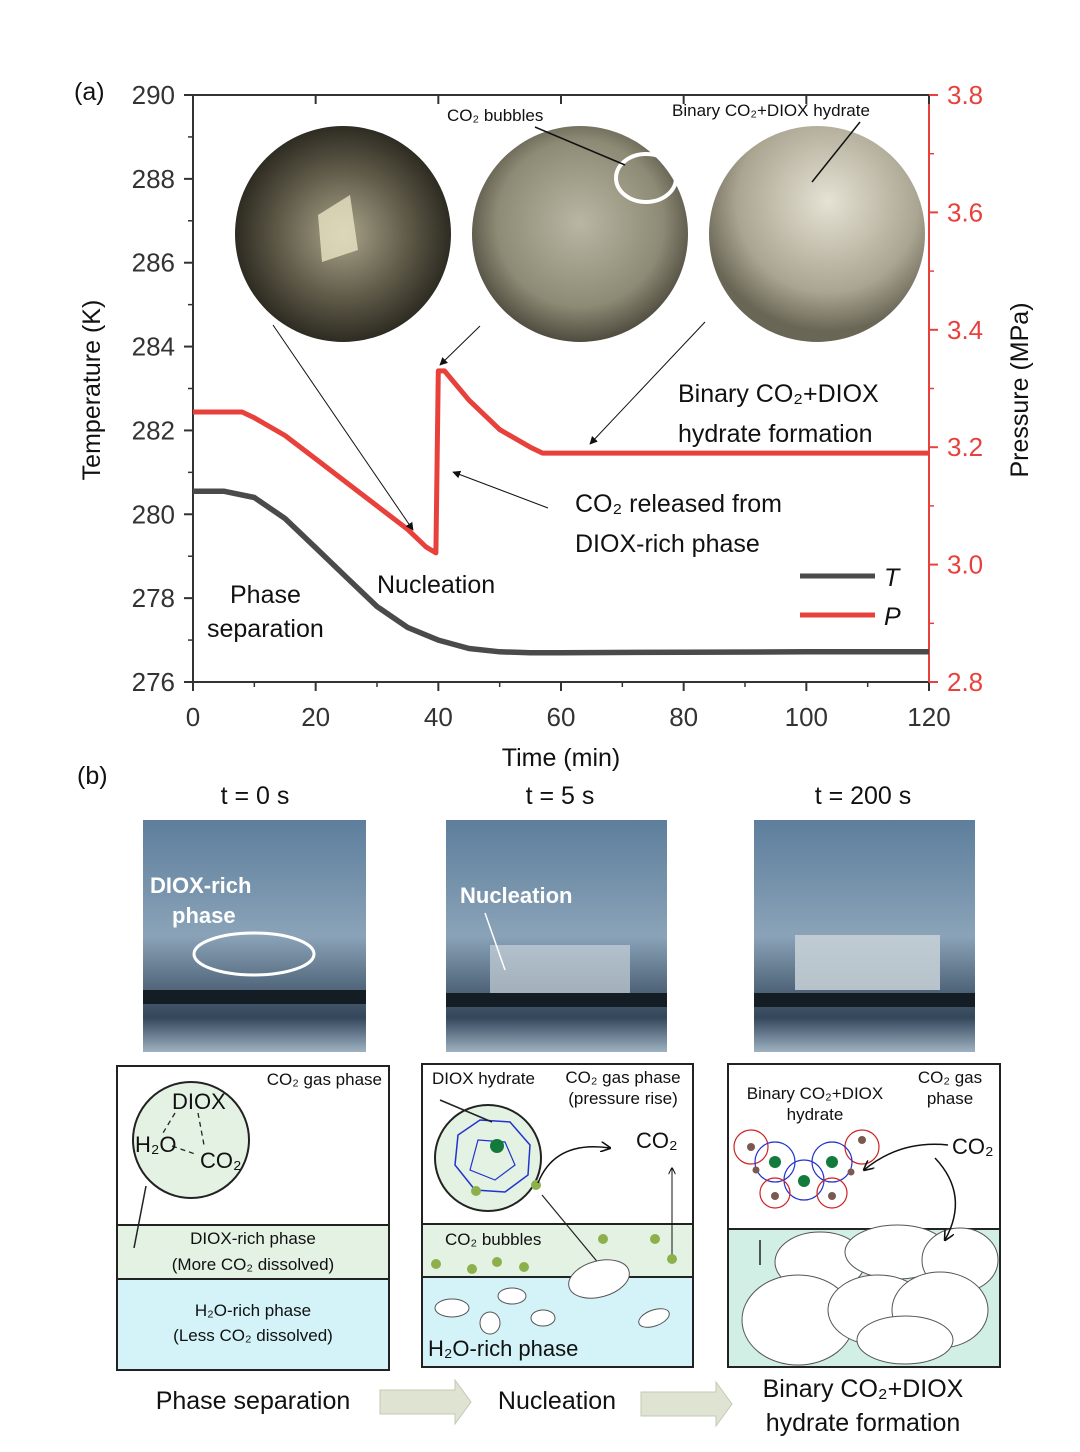 The width and height of the screenshot is (1080, 1452). Describe the element at coordinates (965, 447) in the screenshot. I see `y2-tick-label: 3.2` at that location.